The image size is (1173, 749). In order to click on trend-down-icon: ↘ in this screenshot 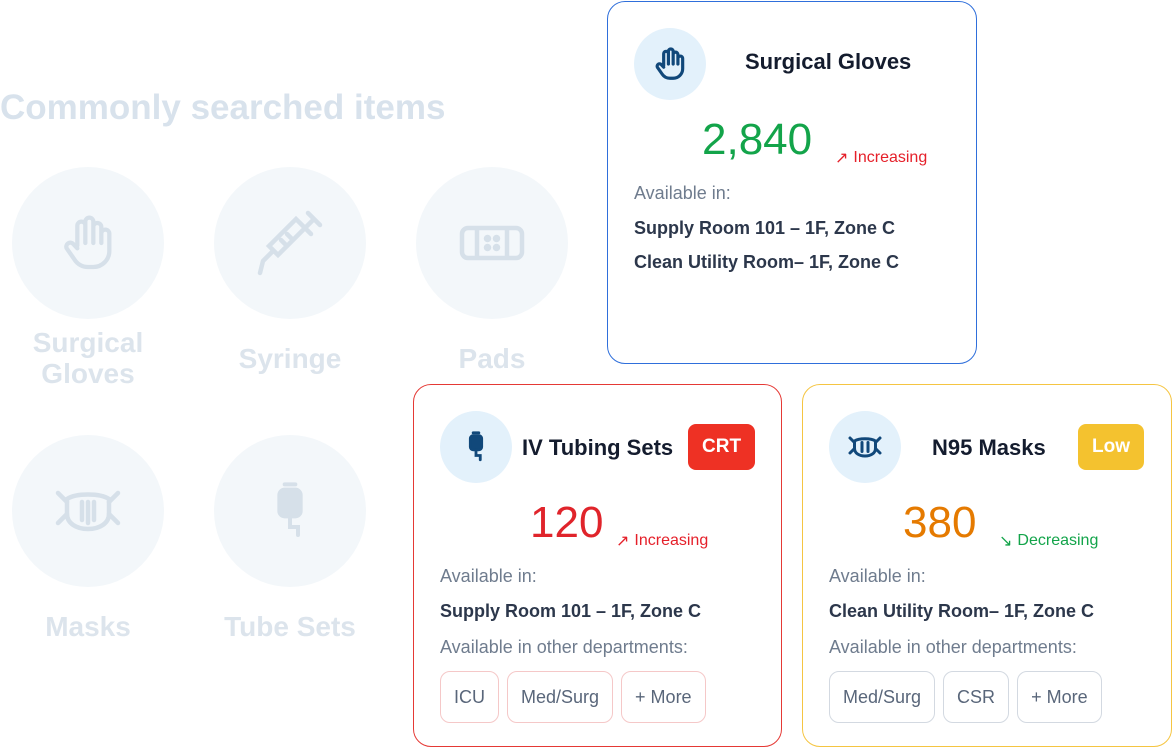, I will do `click(1006, 541)`.